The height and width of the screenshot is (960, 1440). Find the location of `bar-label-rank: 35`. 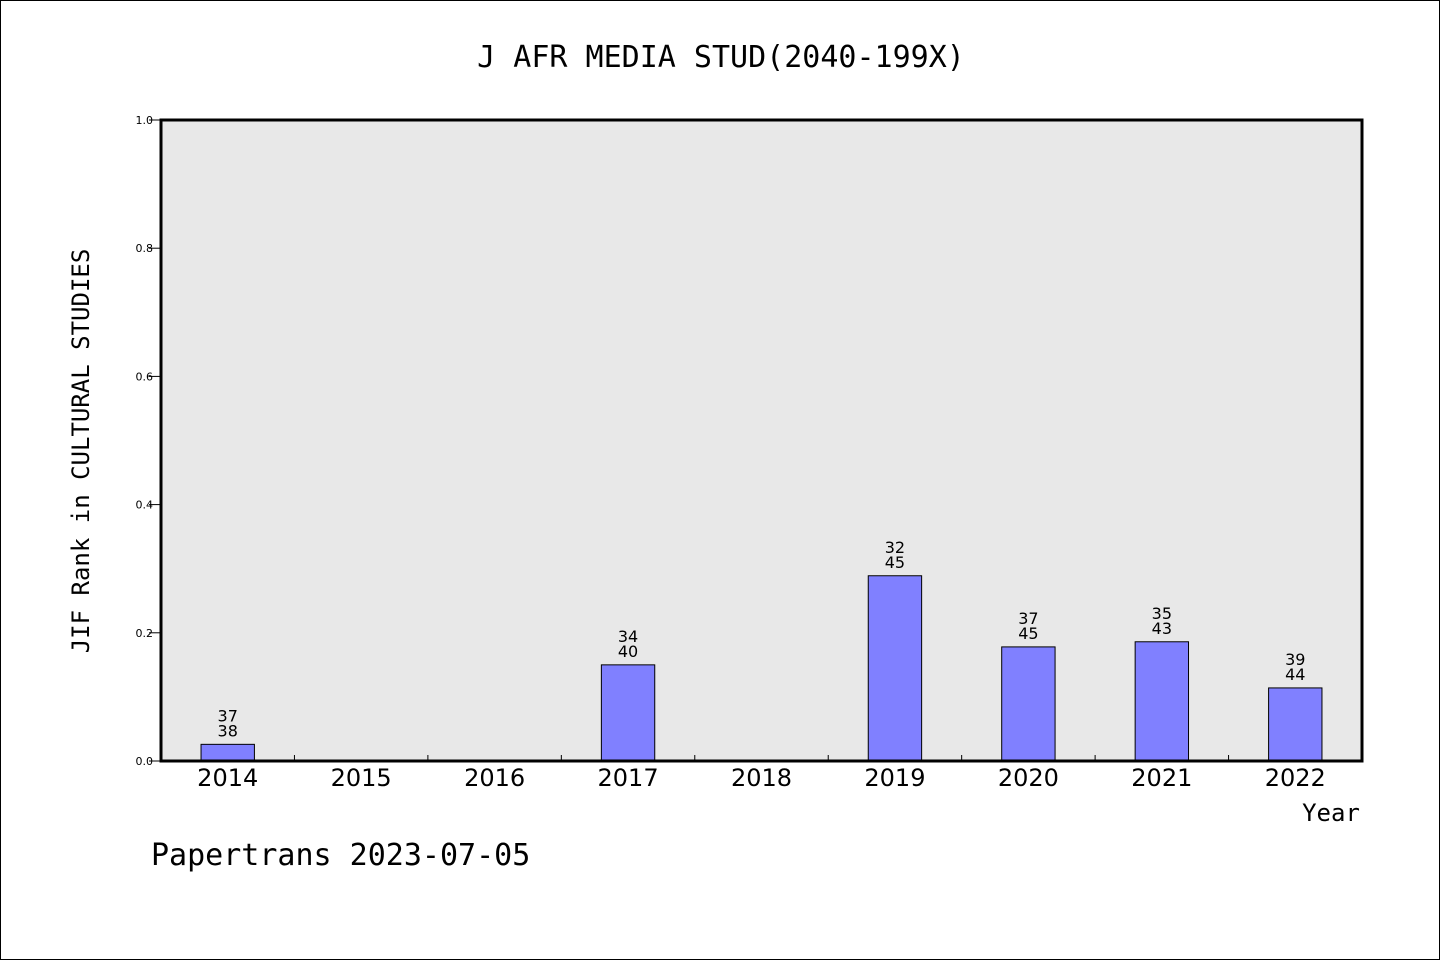

bar-label-rank: 35 is located at coordinates (1162, 613).